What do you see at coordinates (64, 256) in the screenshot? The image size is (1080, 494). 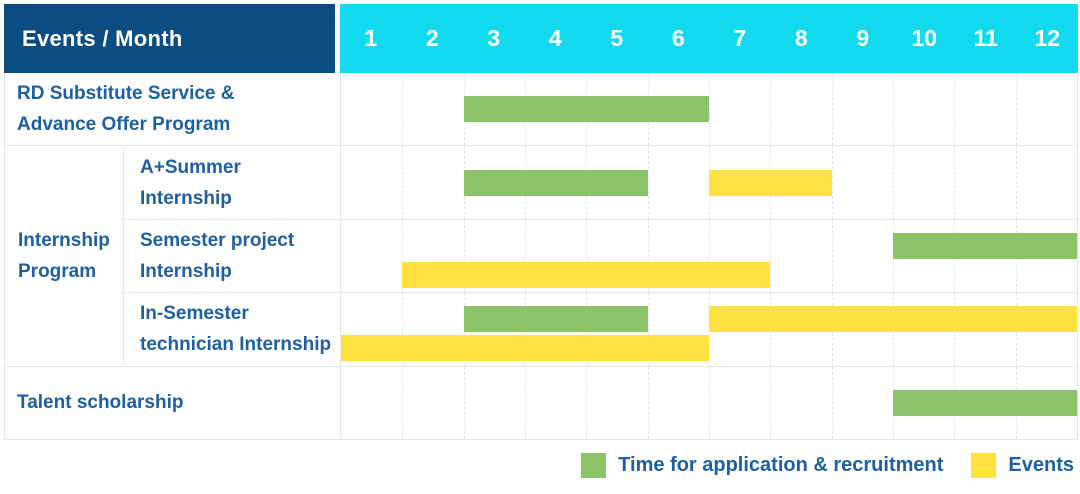 I see `group-label-internship-program: Internship Program` at bounding box center [64, 256].